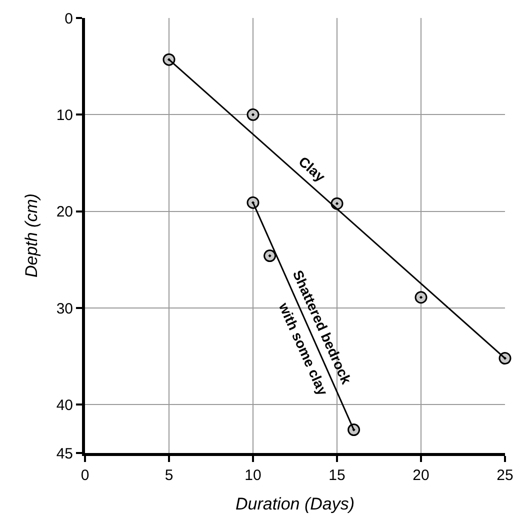  What do you see at coordinates (31, 235) in the screenshot?
I see `y-axis-title: Depth (cm)` at bounding box center [31, 235].